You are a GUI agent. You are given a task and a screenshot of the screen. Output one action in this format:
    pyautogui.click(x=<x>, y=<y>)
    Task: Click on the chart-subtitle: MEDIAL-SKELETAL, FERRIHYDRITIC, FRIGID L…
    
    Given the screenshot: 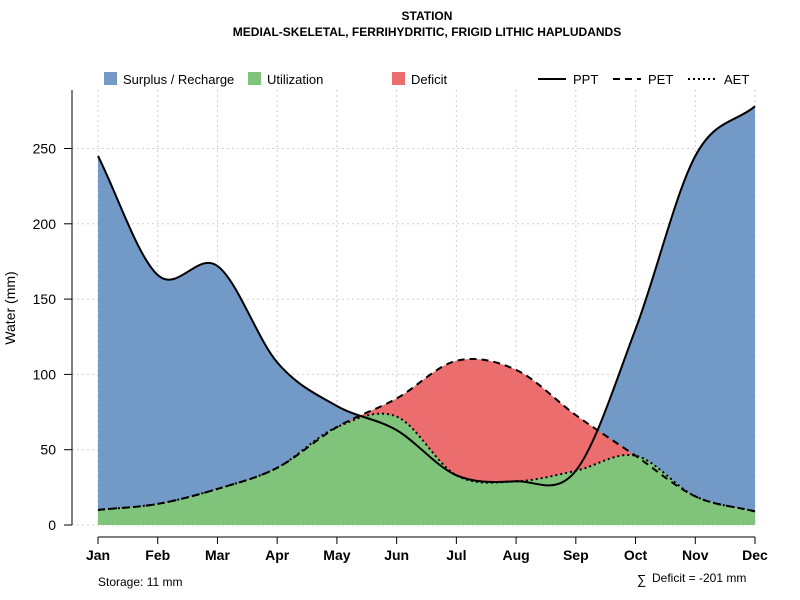 What is the action you would take?
    pyautogui.click(x=427, y=32)
    